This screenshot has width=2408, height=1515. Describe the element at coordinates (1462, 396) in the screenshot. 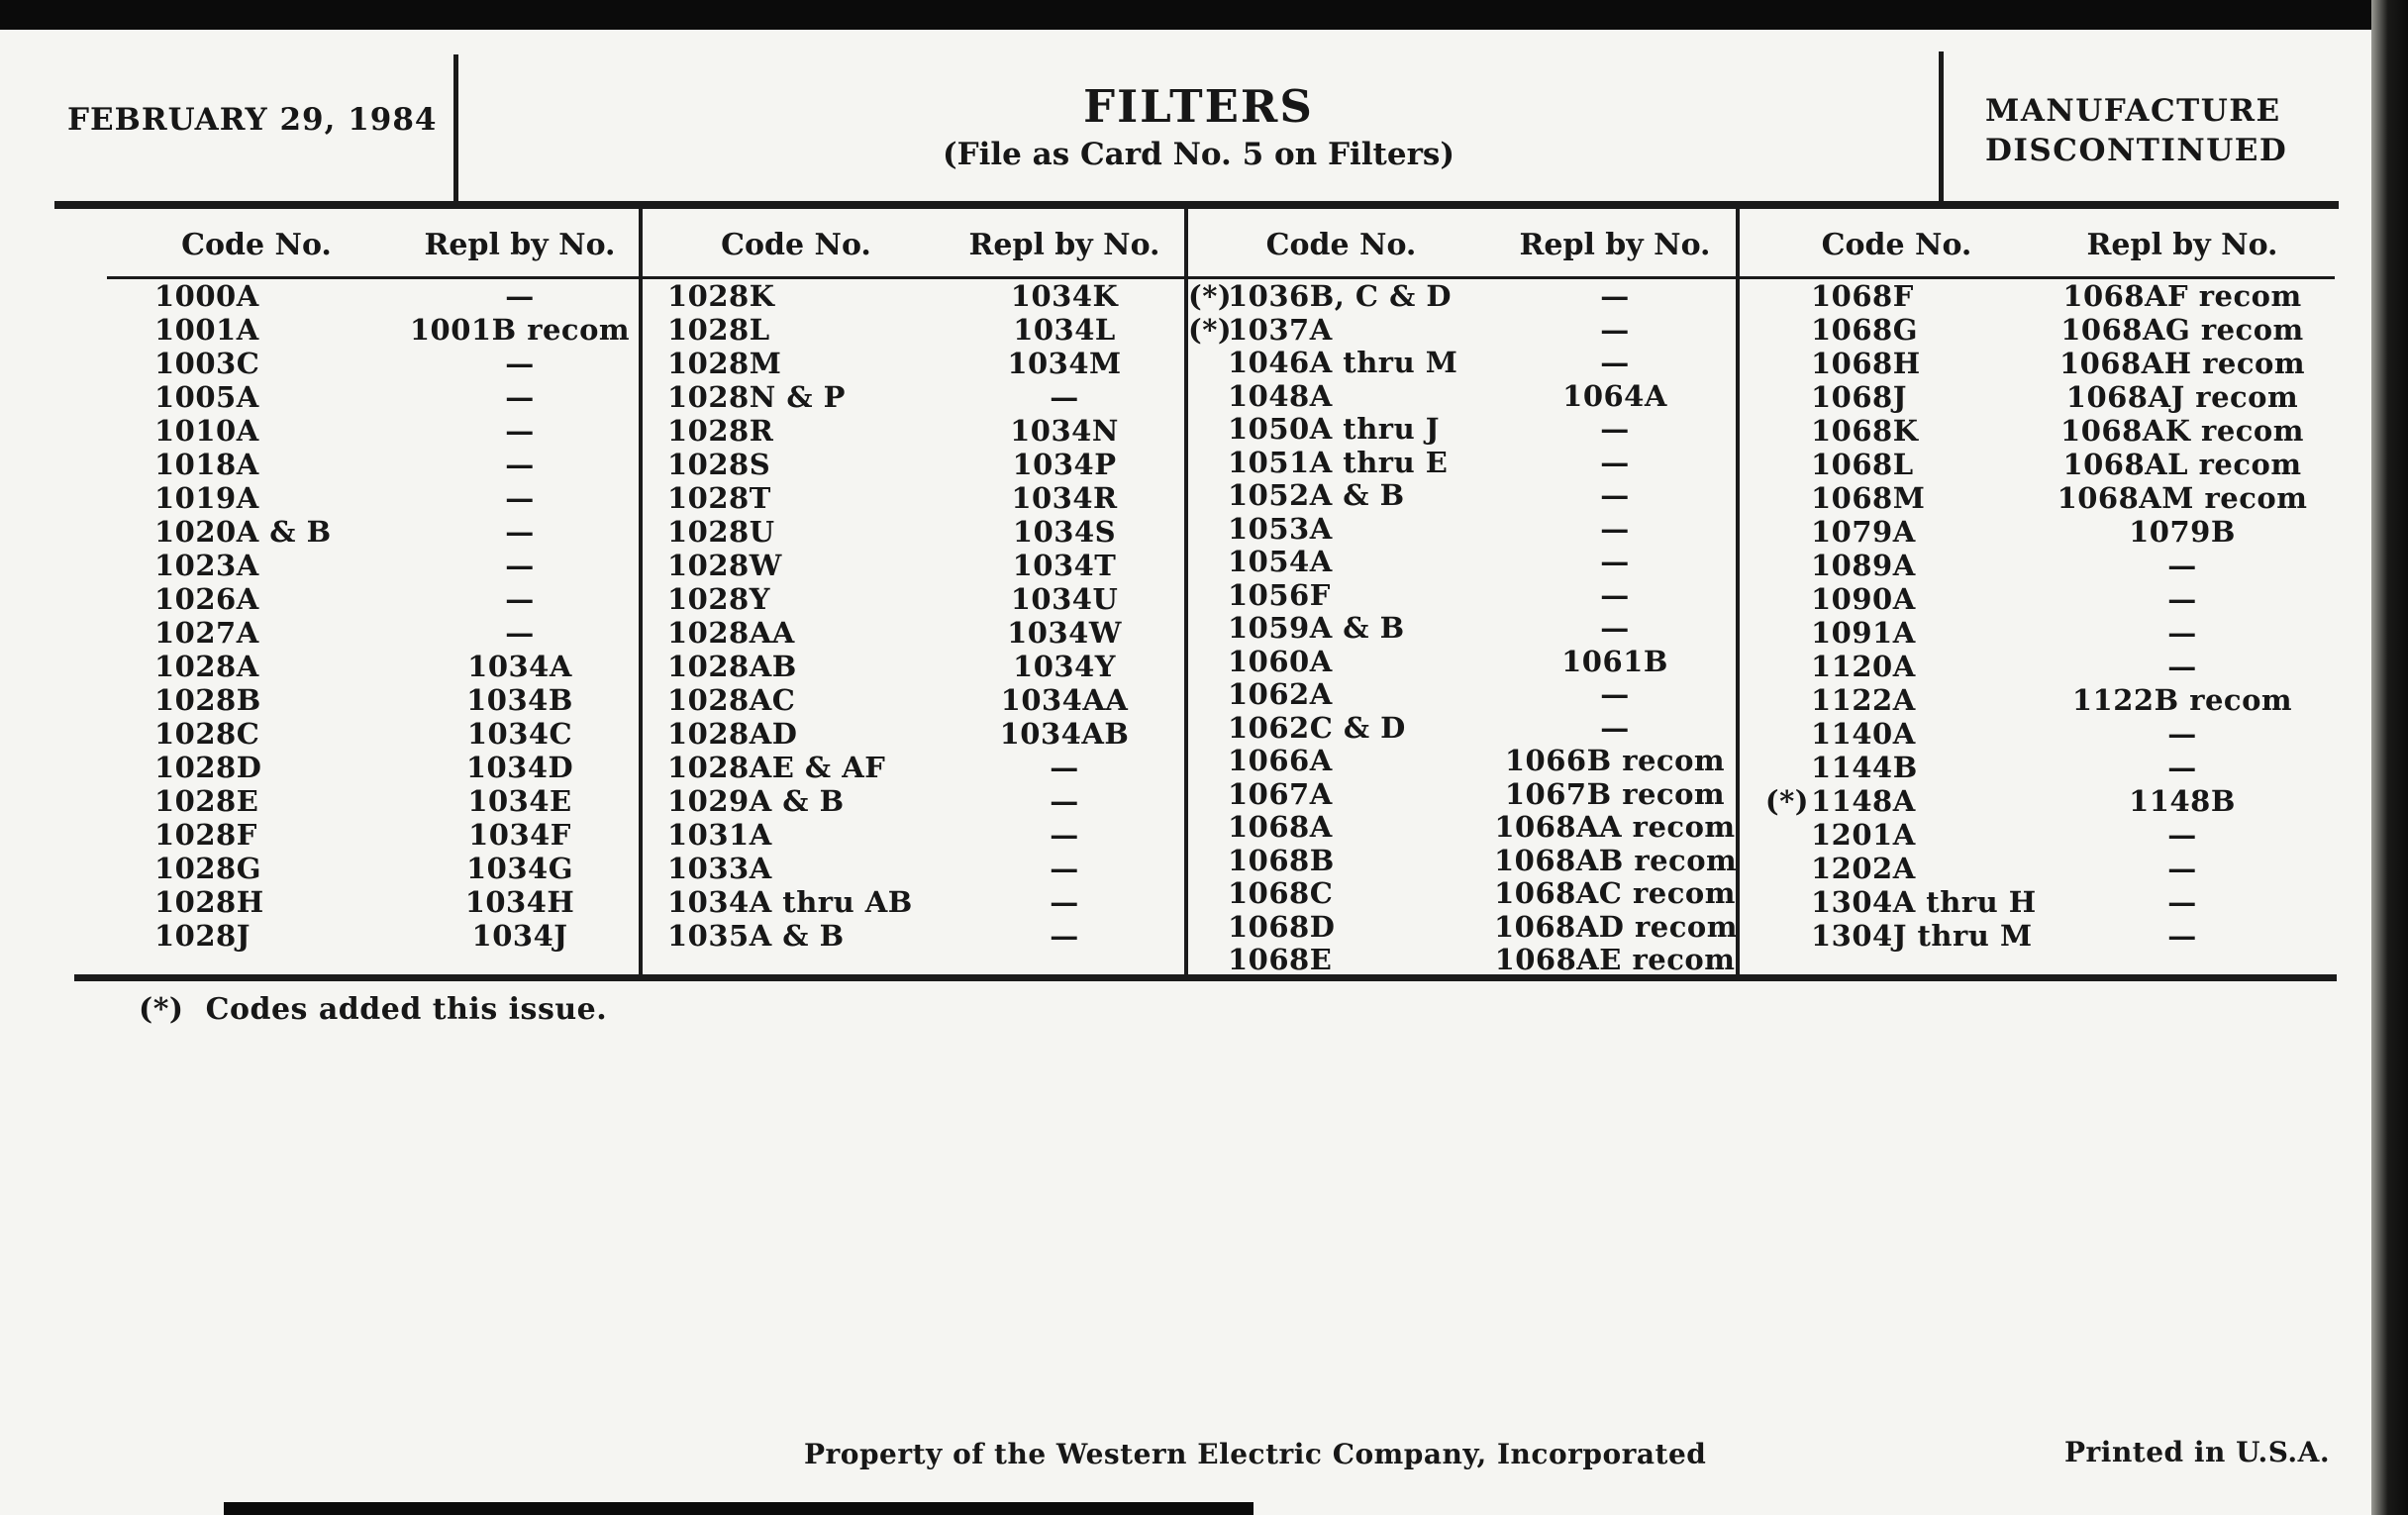

I see `table-row: 1048A 1064A` at that location.